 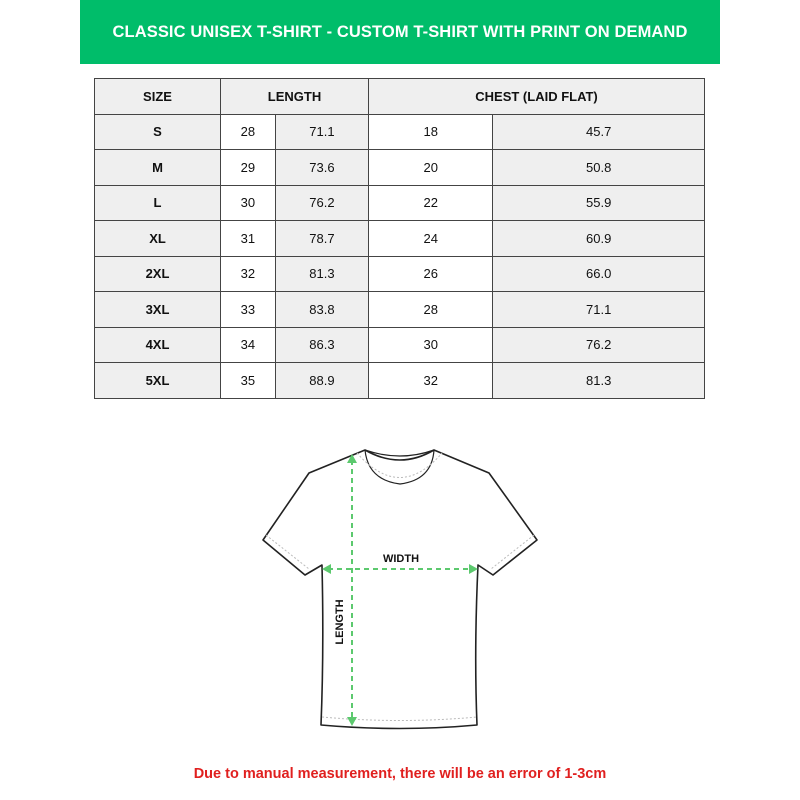 What do you see at coordinates (340, 621) in the screenshot?
I see `length-label: LENGTH` at bounding box center [340, 621].